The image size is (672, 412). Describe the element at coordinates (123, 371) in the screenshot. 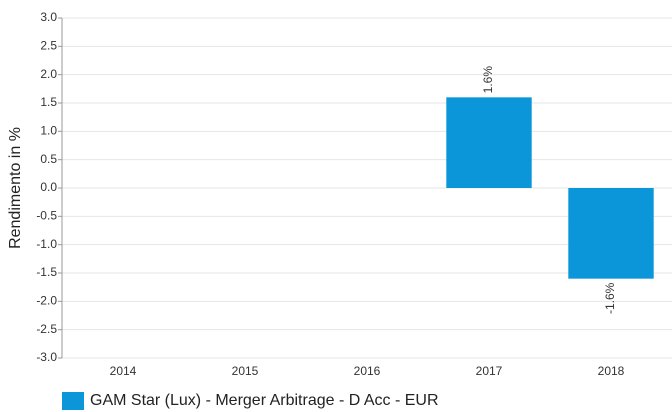

I see `x-tick-label: 2014` at that location.